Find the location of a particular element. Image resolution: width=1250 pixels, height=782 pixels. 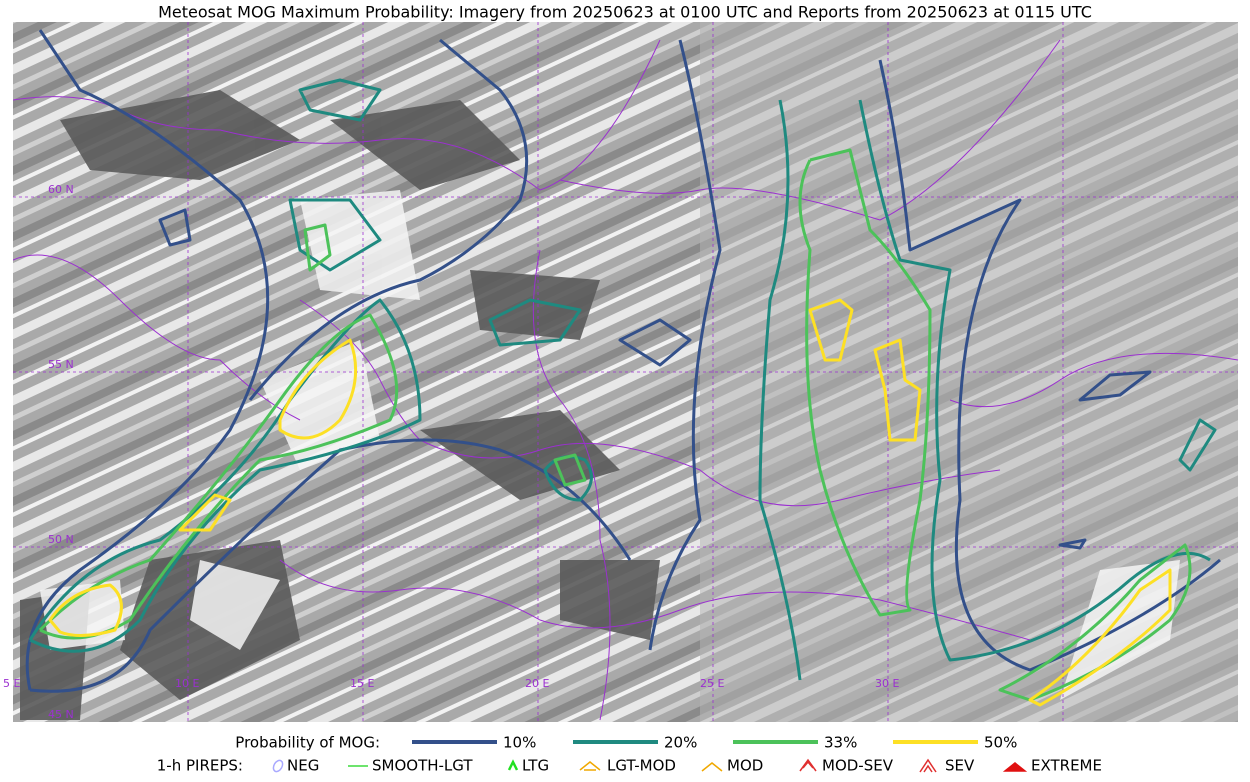

pirep-label: MOD-SEV is located at coordinates (858, 766).